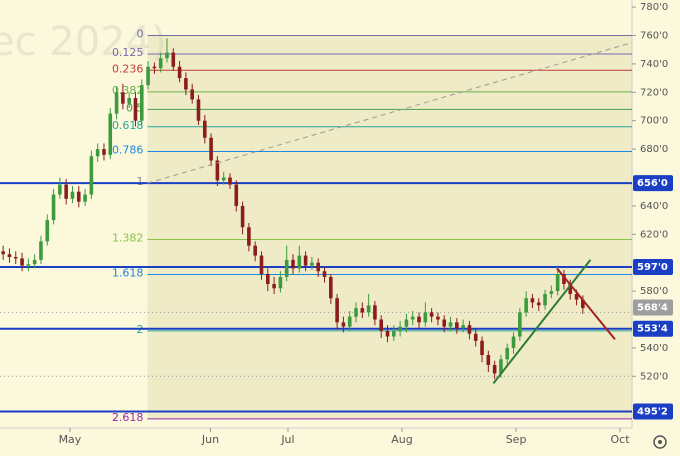 This screenshot has width=680, height=456. Describe the element at coordinates (128, 272) in the screenshot. I see `fib-label: 1.618` at that location.